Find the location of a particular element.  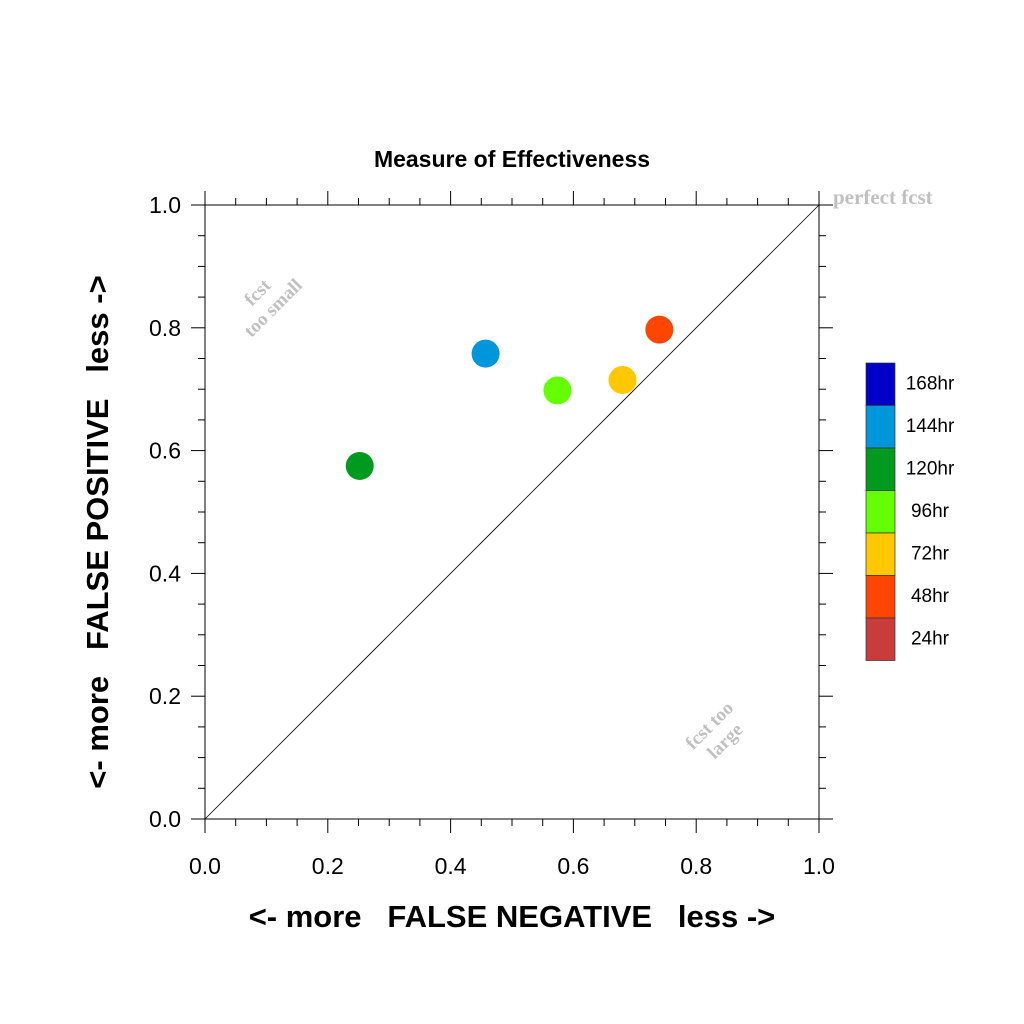

x-tick-label: 1.0 is located at coordinates (819, 866).